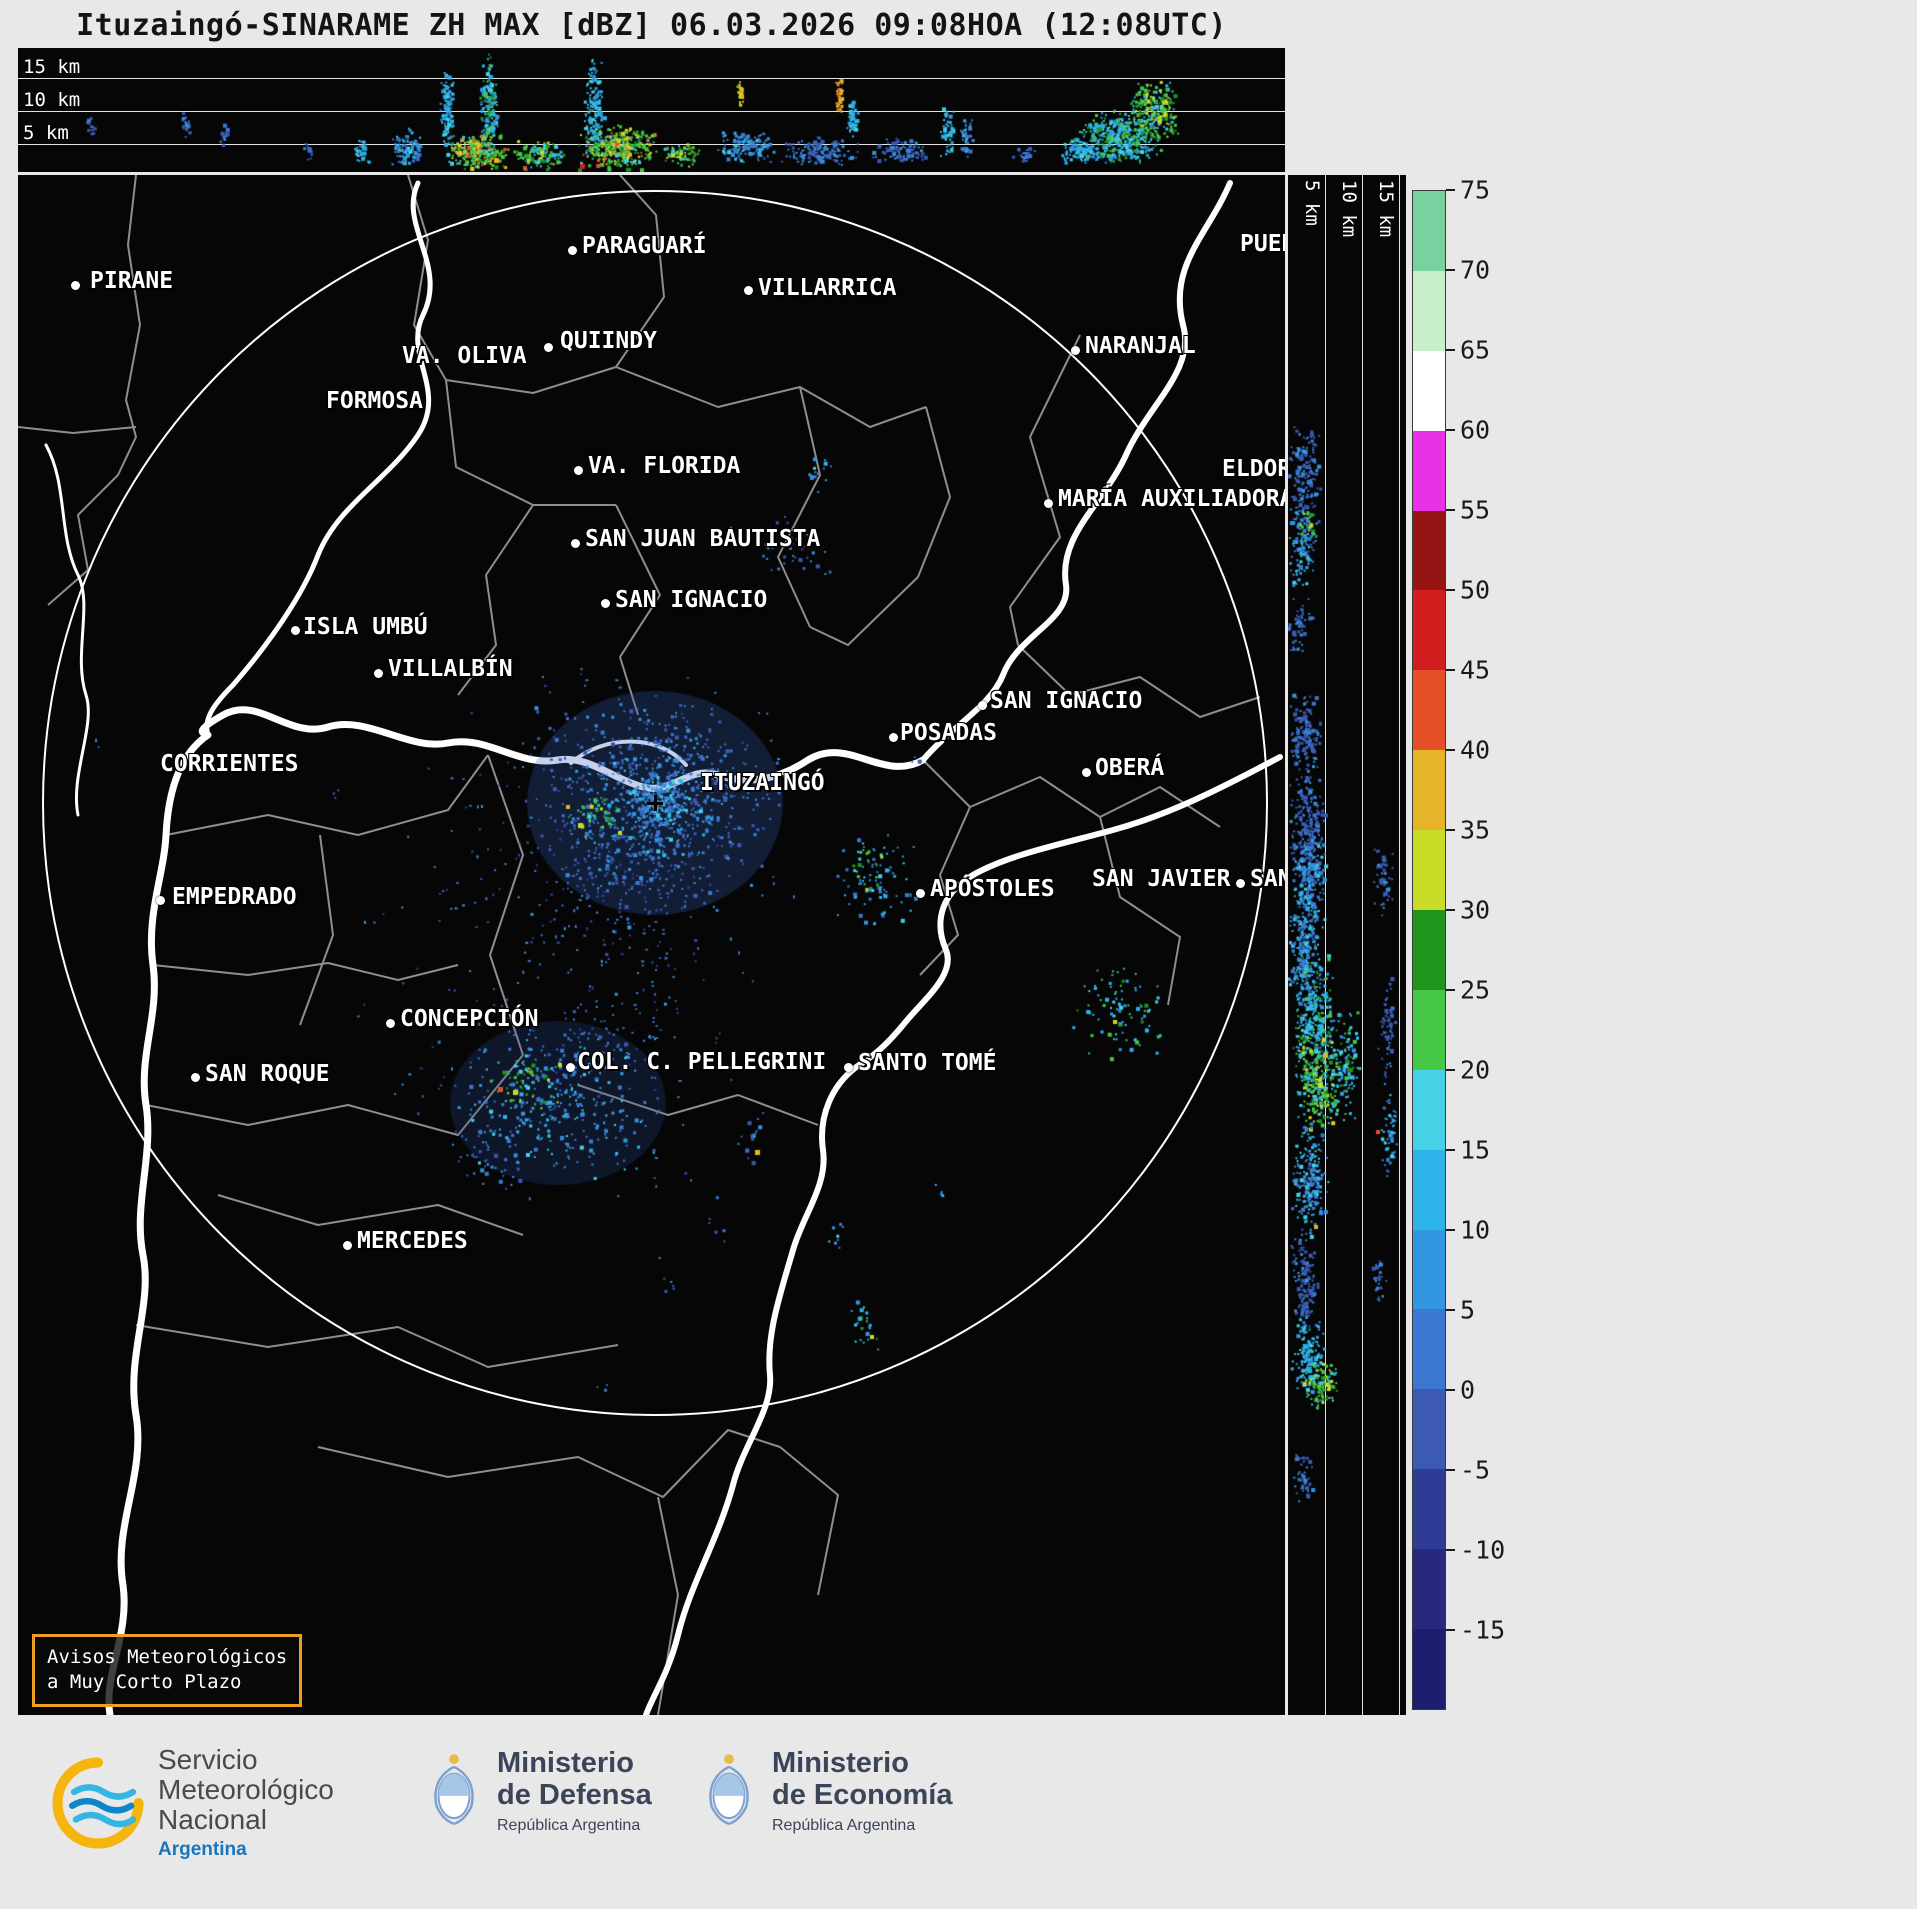  What do you see at coordinates (1475, 190) in the screenshot?
I see `colorbar-value: 75` at bounding box center [1475, 190].